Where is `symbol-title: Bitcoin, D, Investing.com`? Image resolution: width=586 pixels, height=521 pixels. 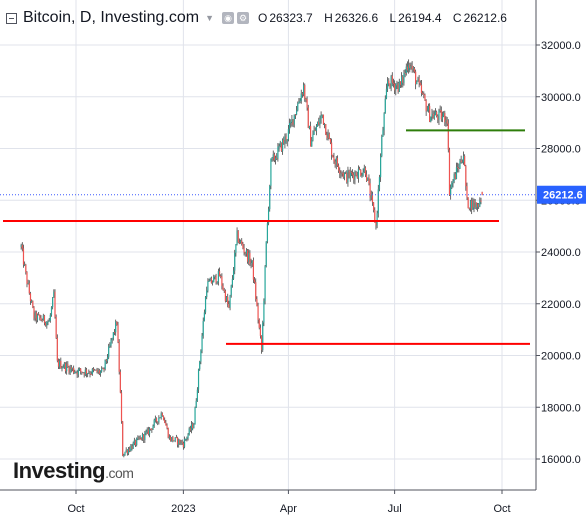
symbol-title: Bitcoin, D, Investing.com is located at coordinates (111, 17).